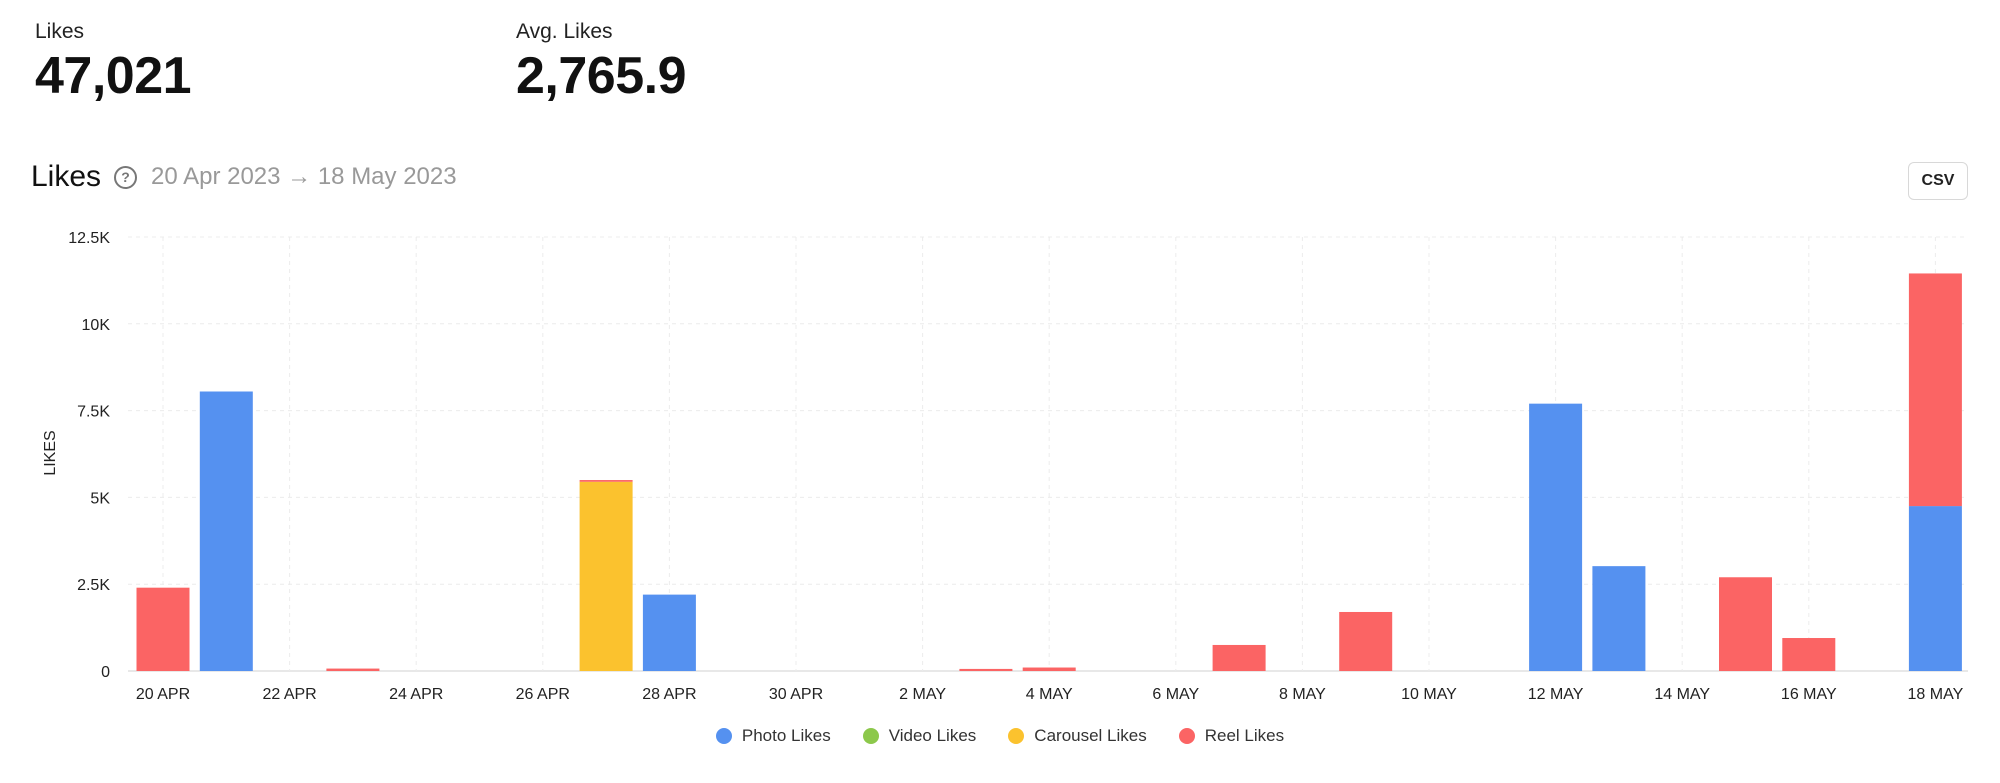 This screenshot has height=783, width=2000. What do you see at coordinates (1938, 181) in the screenshot?
I see `csv-export-button: CSV` at bounding box center [1938, 181].